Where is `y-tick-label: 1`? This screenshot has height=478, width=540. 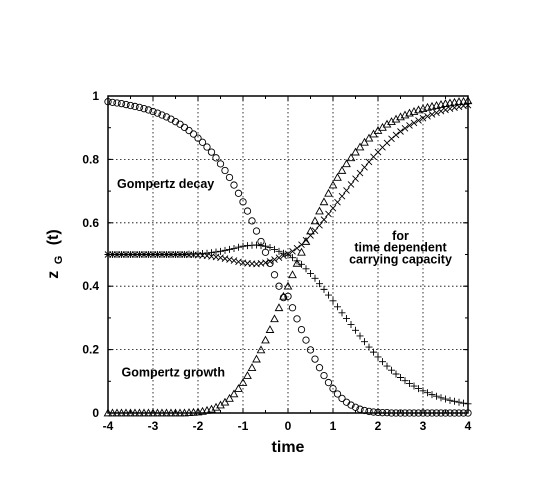
y-tick-label: 1 is located at coordinates (95, 96).